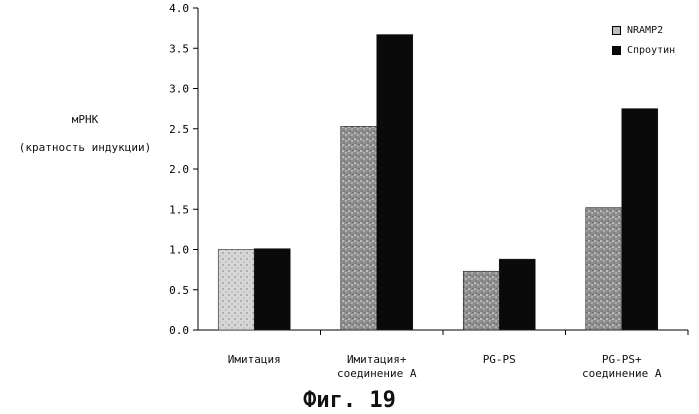 This screenshot has height=414, width=699. Describe the element at coordinates (179, 209) in the screenshot. I see `y-tick-label: 1.5` at that location.